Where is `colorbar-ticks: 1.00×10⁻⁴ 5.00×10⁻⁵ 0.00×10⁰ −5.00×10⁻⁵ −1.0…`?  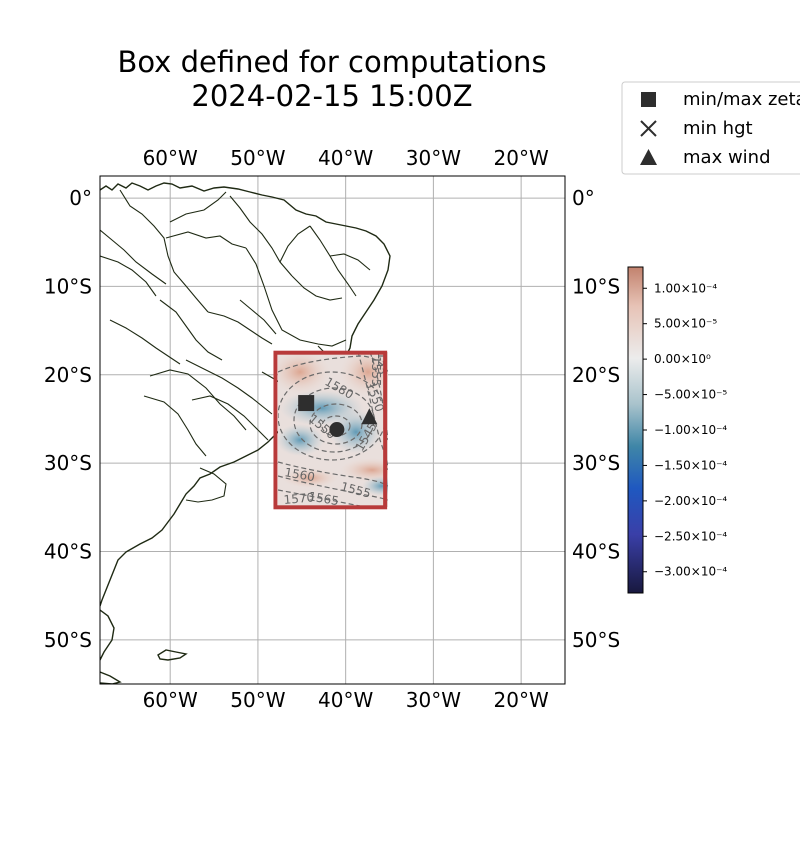 colorbar-ticks: 1.00×10⁻⁴ 5.00×10⁻⁵ 0.00×10⁰ −5.00×10⁻⁵ −1.0… is located at coordinates (685, 430).